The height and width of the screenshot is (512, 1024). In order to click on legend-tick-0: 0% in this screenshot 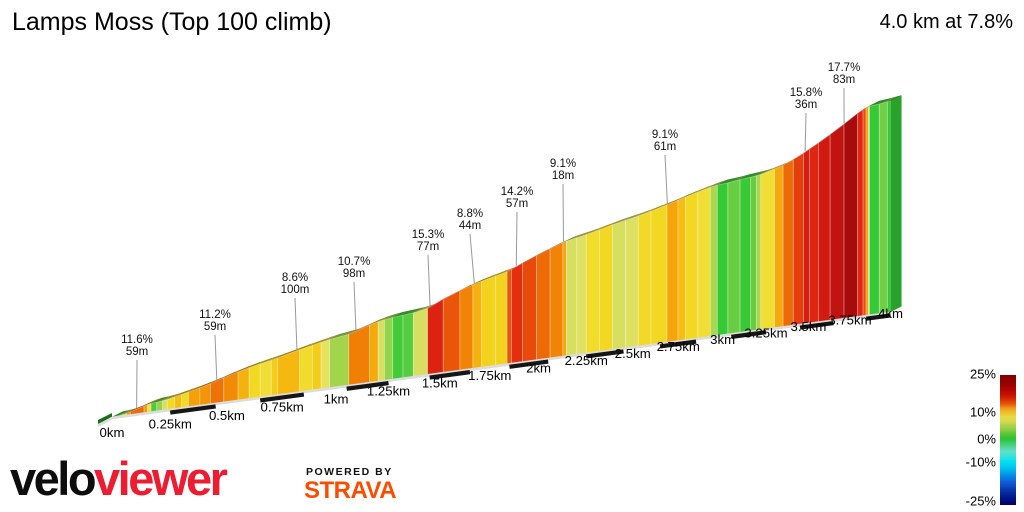, I will do `click(986, 439)`.